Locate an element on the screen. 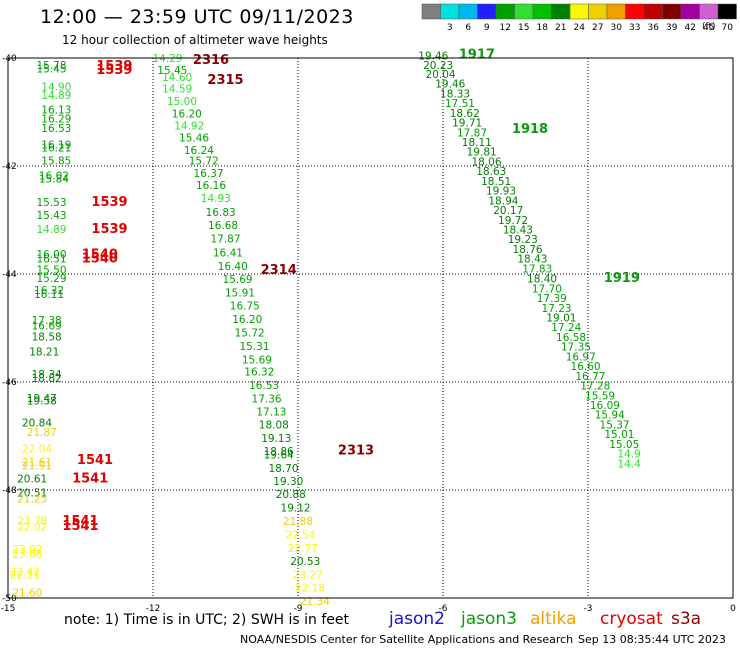  wave-height-value: 20.53 is located at coordinates (305, 562).